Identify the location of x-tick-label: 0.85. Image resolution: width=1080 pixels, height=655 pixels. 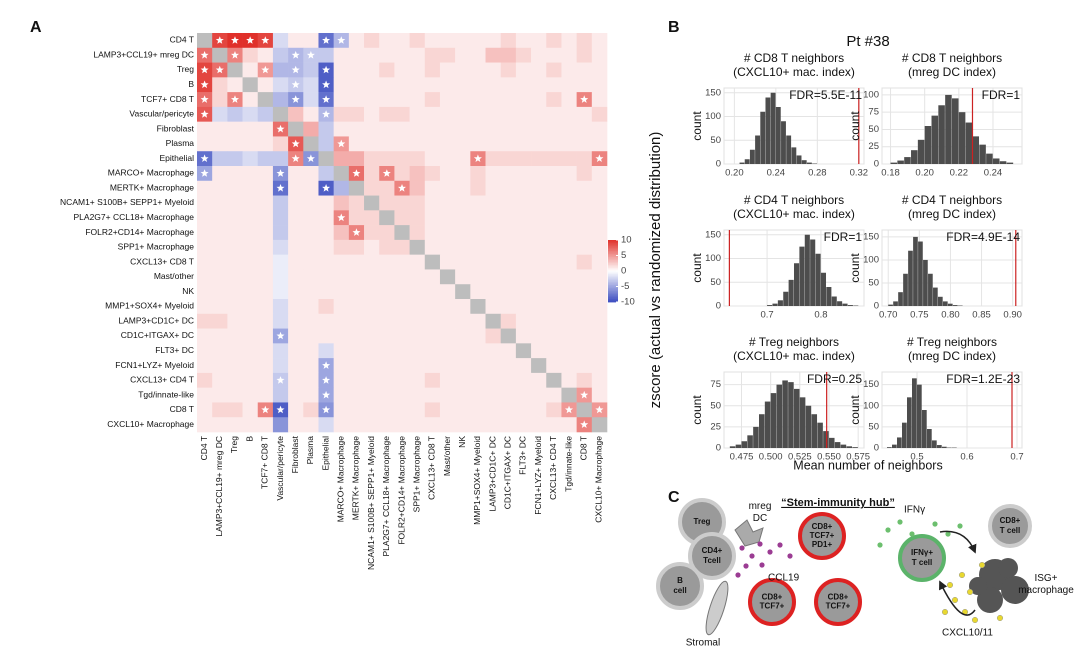
(981, 315).